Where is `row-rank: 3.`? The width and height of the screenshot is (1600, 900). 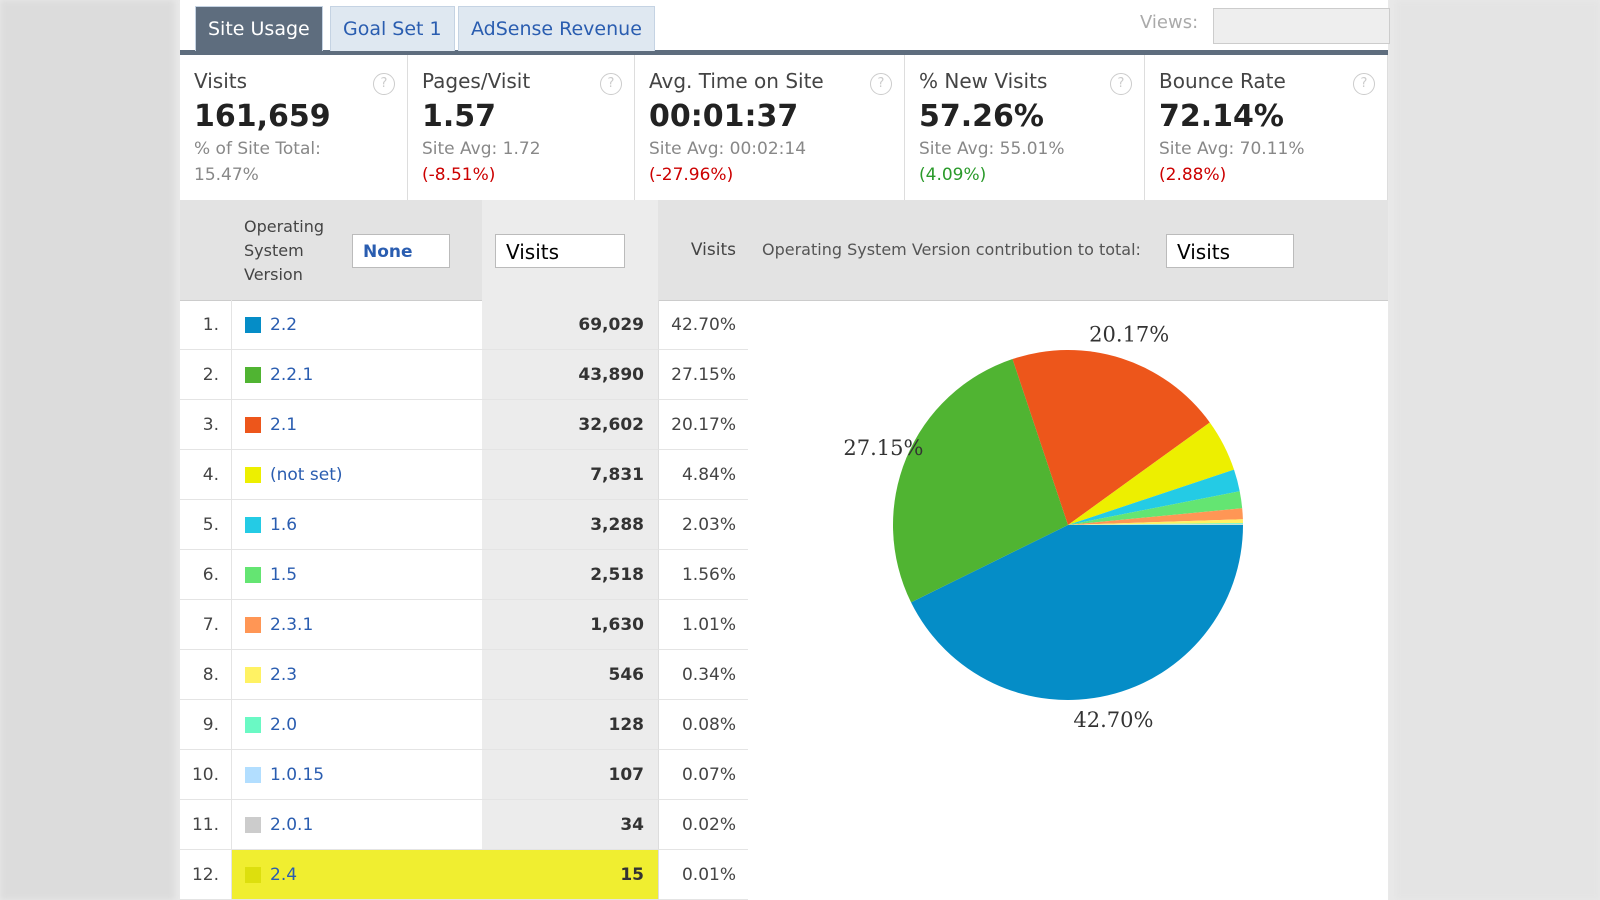
row-rank: 3. is located at coordinates (206, 425).